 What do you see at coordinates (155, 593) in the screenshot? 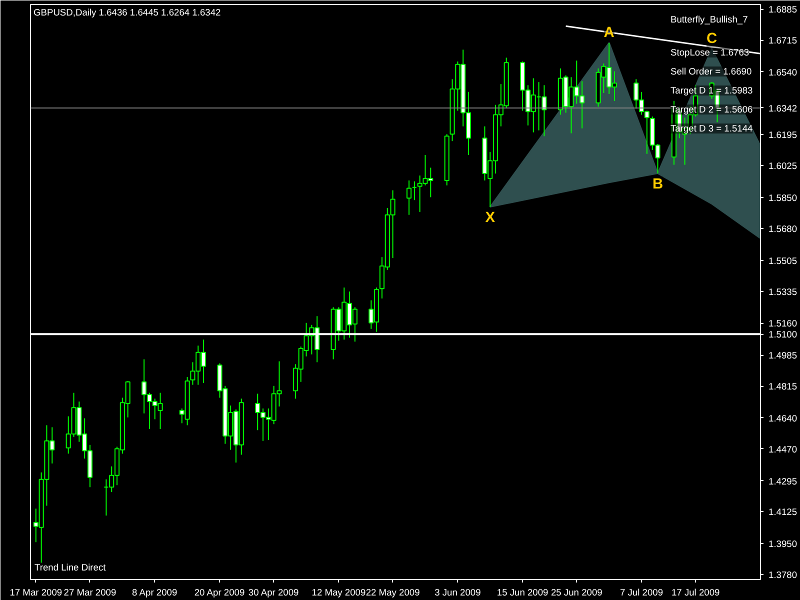
I see `x-tick-label: 8 Apr 2009` at bounding box center [155, 593].